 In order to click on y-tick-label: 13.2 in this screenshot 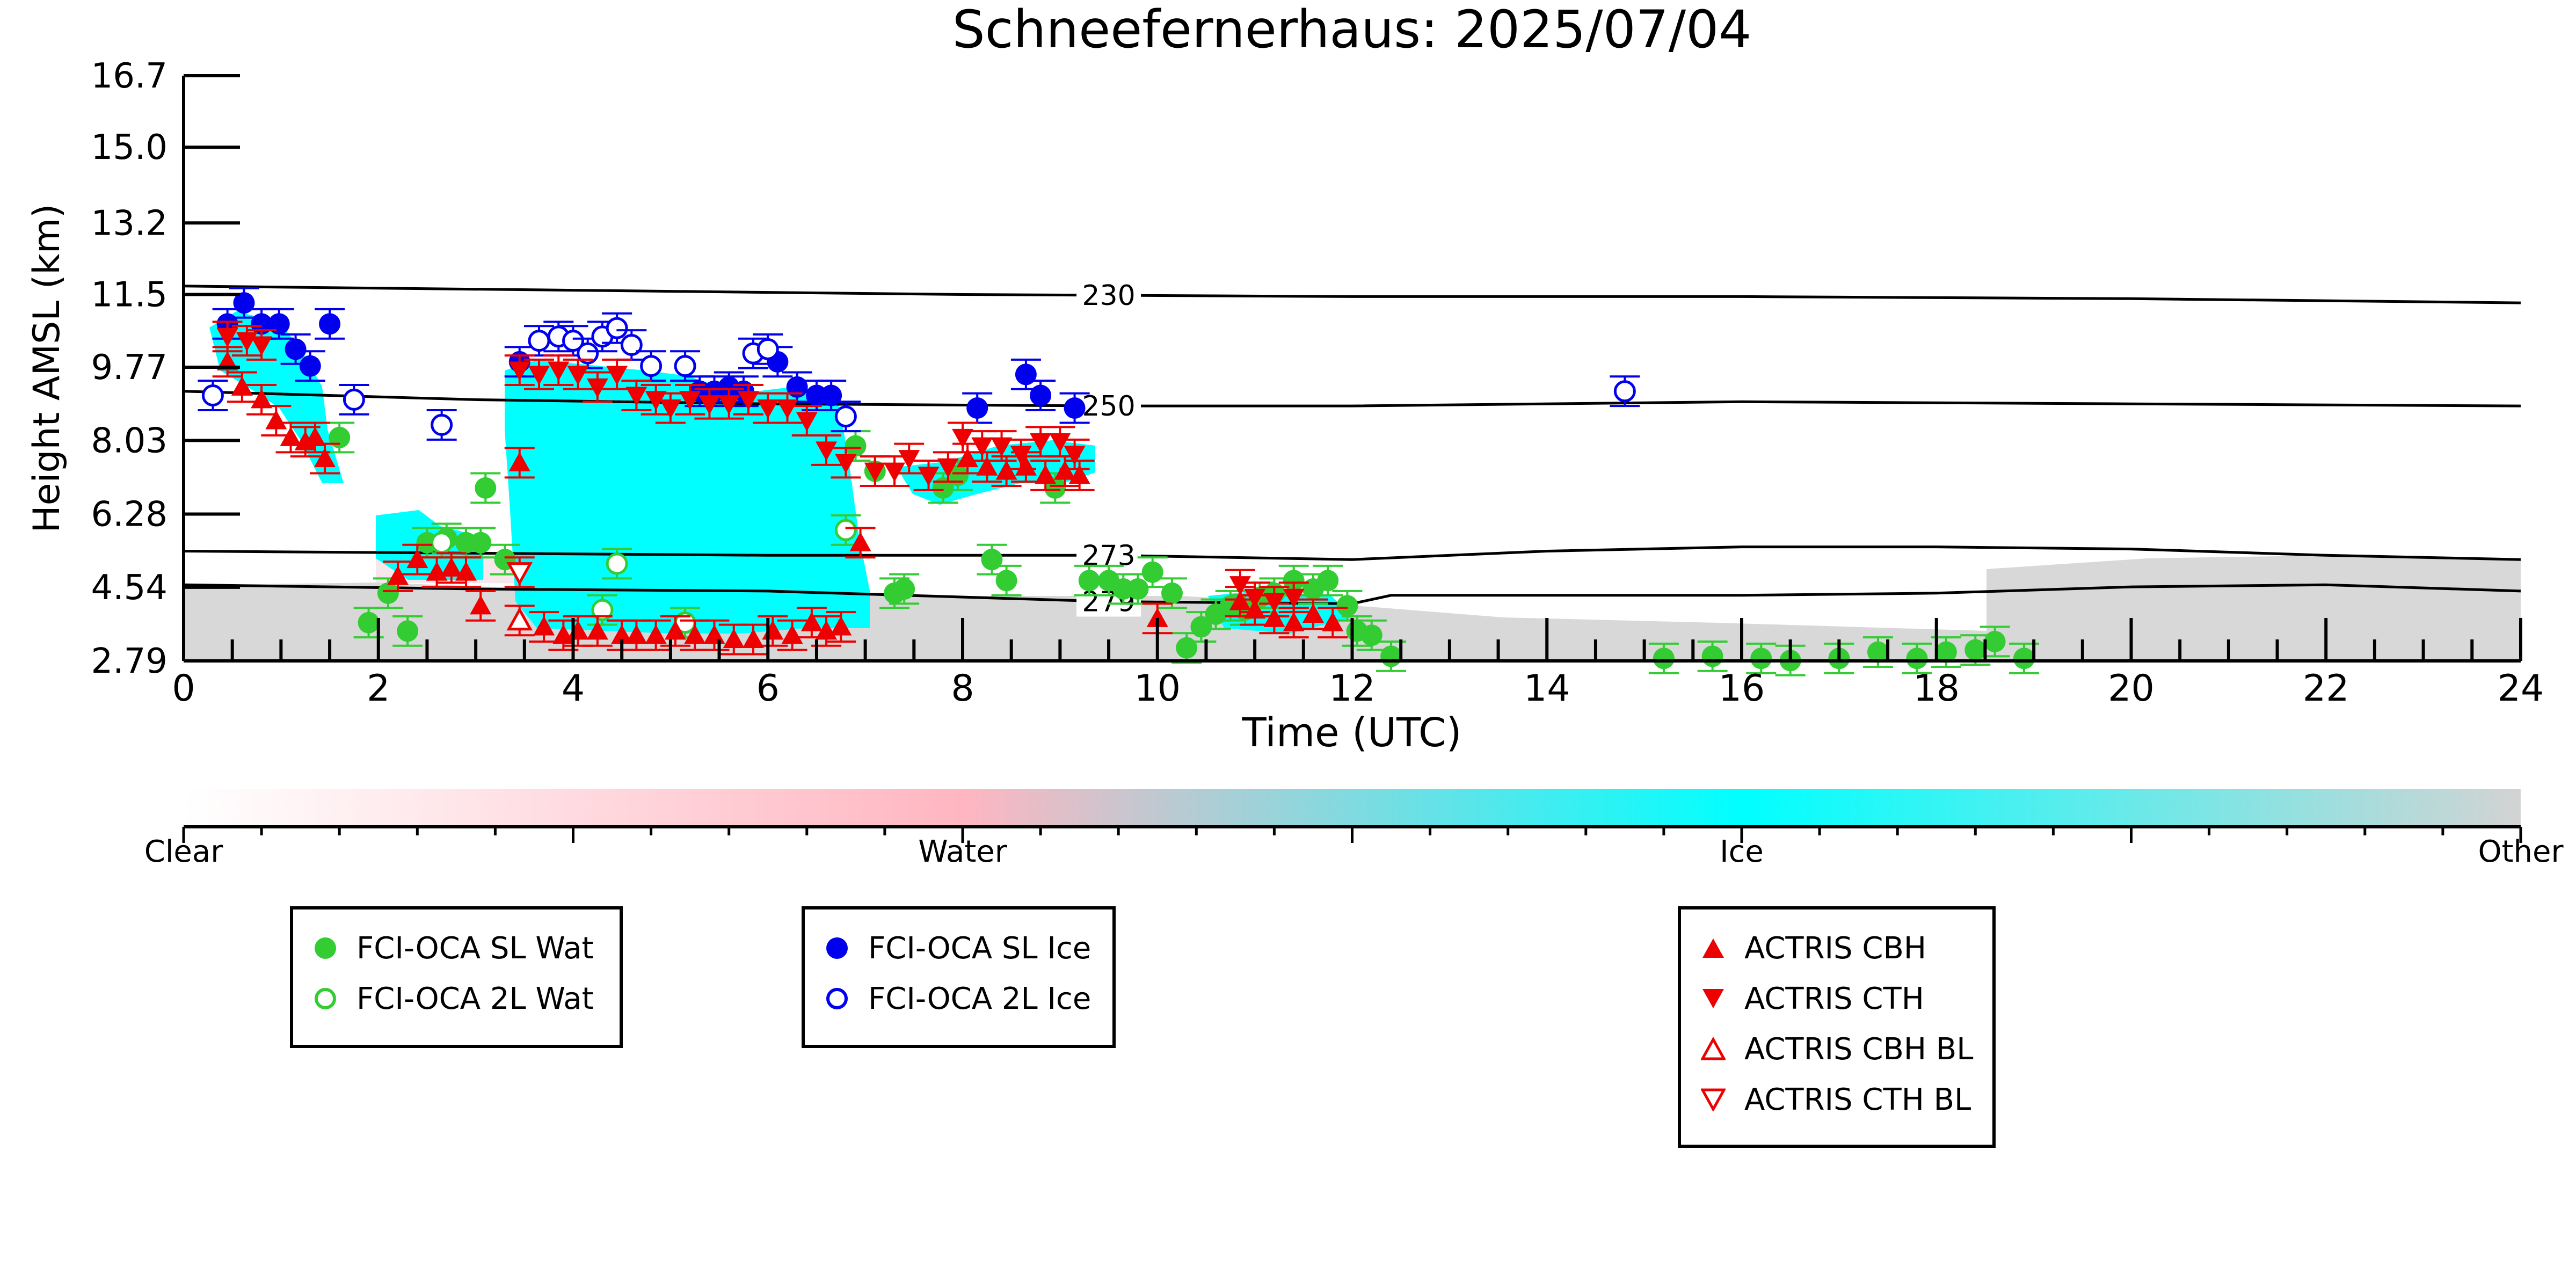, I will do `click(129, 223)`.